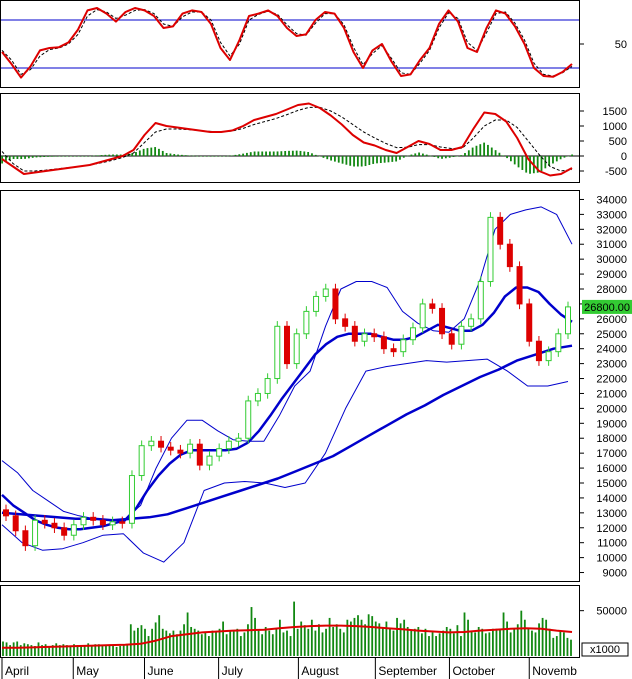 Image resolution: width=632 pixels, height=679 pixels. What do you see at coordinates (611, 612) in the screenshot?
I see `volume-tick-label: 50000` at bounding box center [611, 612].